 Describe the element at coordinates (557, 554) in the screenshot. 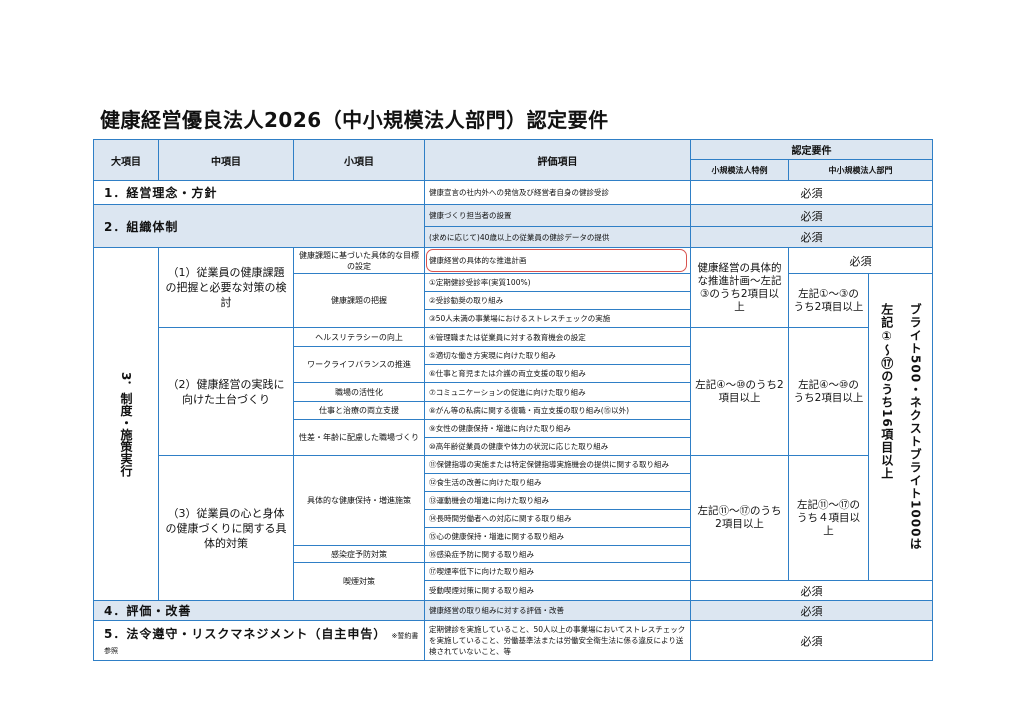

I see `evaluation-item: ⑯感染症予防に関する取り組み` at that location.